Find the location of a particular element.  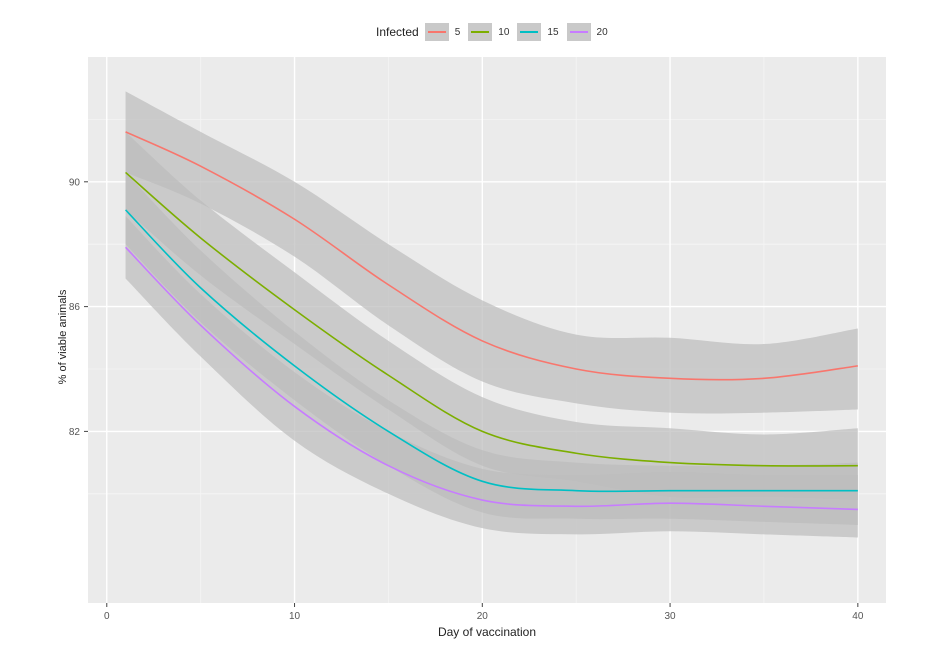

legend-title: Infected is located at coordinates (397, 32).